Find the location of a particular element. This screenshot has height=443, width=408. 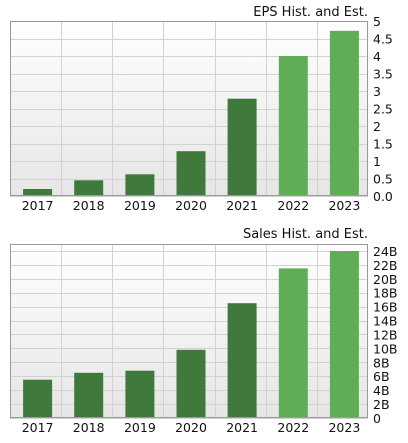

eps-ytick-label: 2.5 is located at coordinates (383, 109).